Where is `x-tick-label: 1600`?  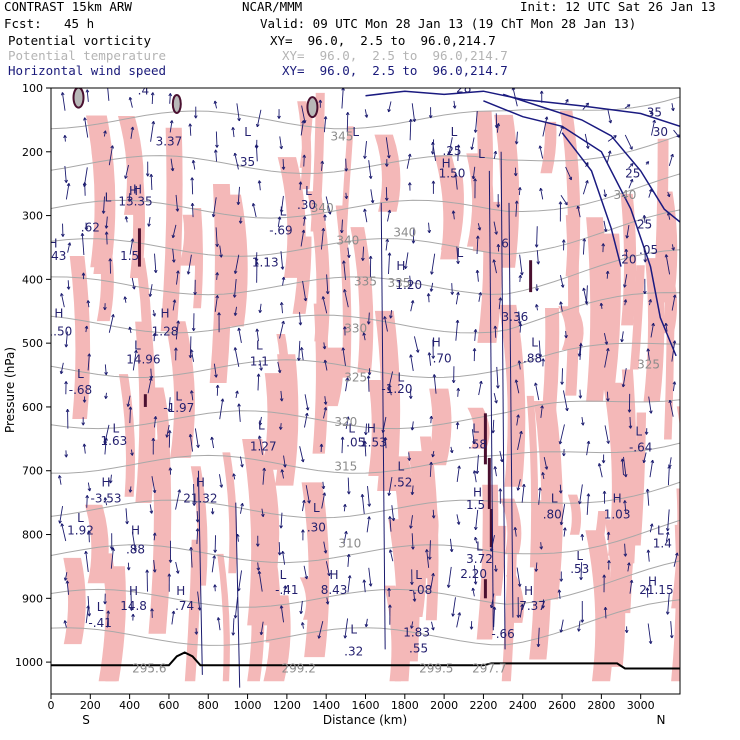
x-tick-label: 1600 is located at coordinates (366, 705).